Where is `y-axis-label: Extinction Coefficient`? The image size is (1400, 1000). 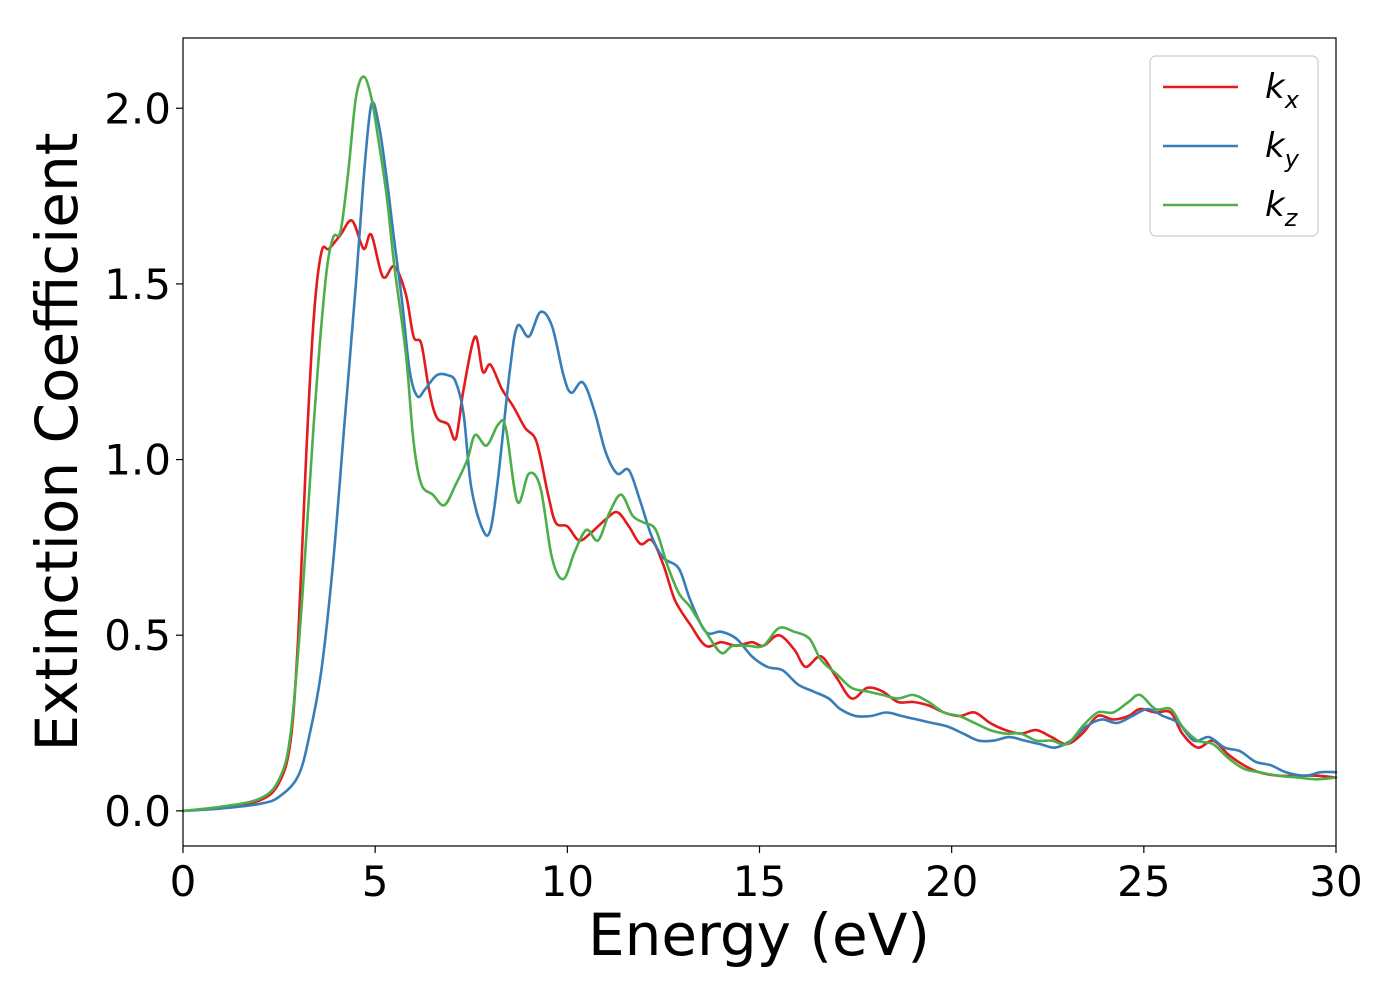
y-axis-label: Extinction Coefficient is located at coordinates (57, 442).